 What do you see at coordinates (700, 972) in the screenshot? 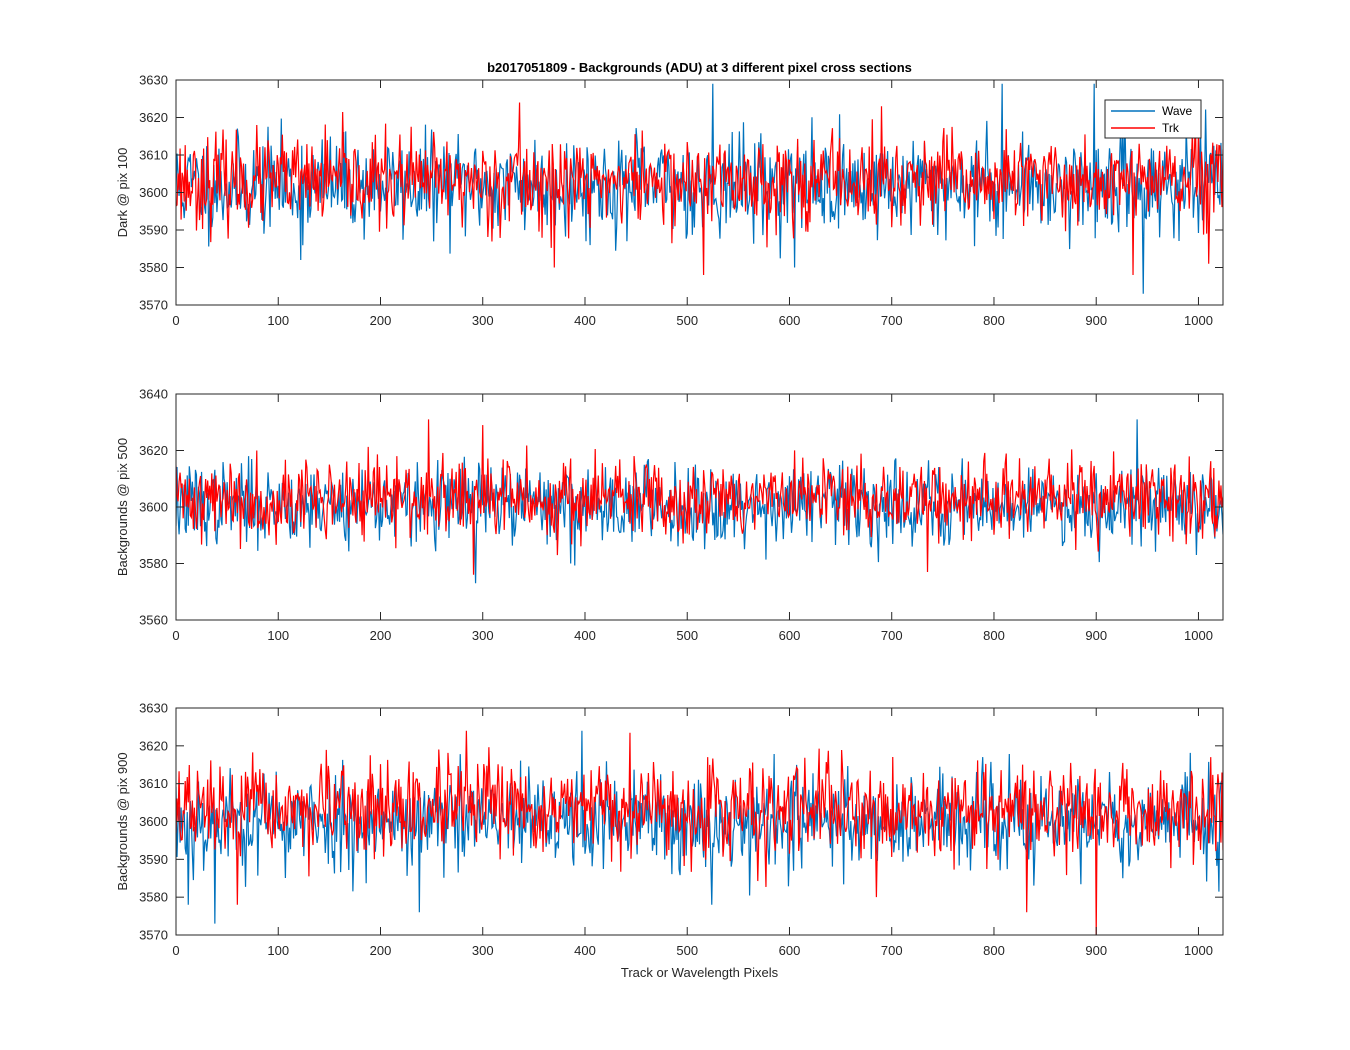
I see `x-axis-label: Track or Wavelength Pixels` at bounding box center [700, 972].